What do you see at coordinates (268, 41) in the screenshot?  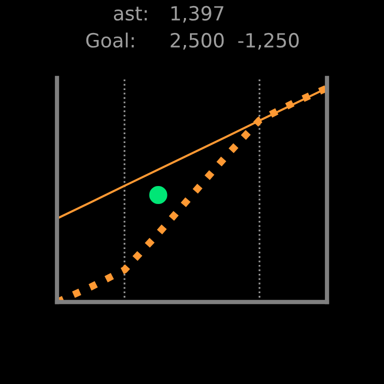 I see `text: -1,250` at bounding box center [268, 41].